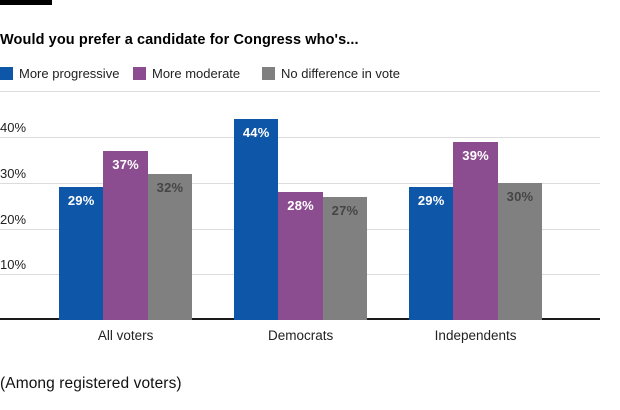 This screenshot has width=620, height=410. Describe the element at coordinates (13, 219) in the screenshot. I see `y-axis-tick-label: 20%` at that location.